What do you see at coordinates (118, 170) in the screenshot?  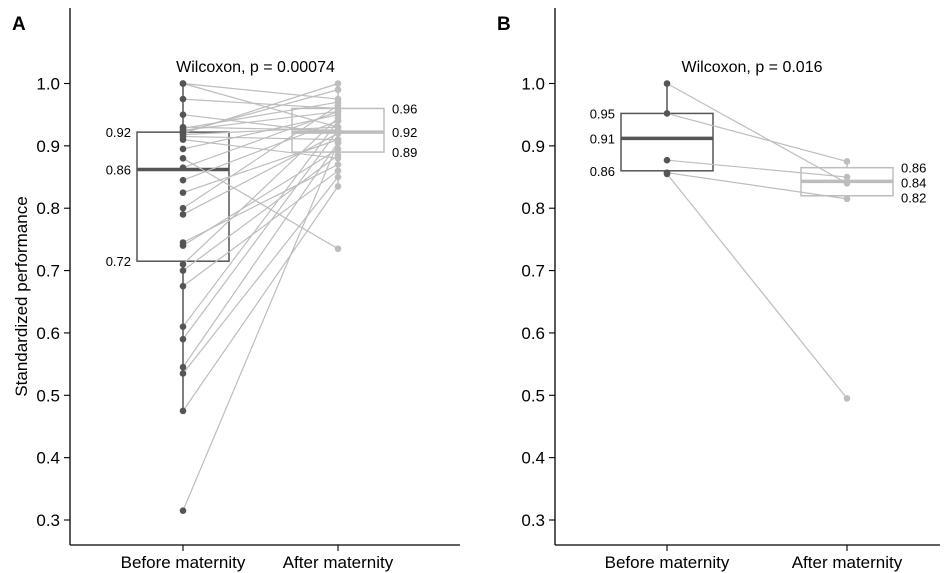 I see `box-label-median: 0.86` at bounding box center [118, 170].